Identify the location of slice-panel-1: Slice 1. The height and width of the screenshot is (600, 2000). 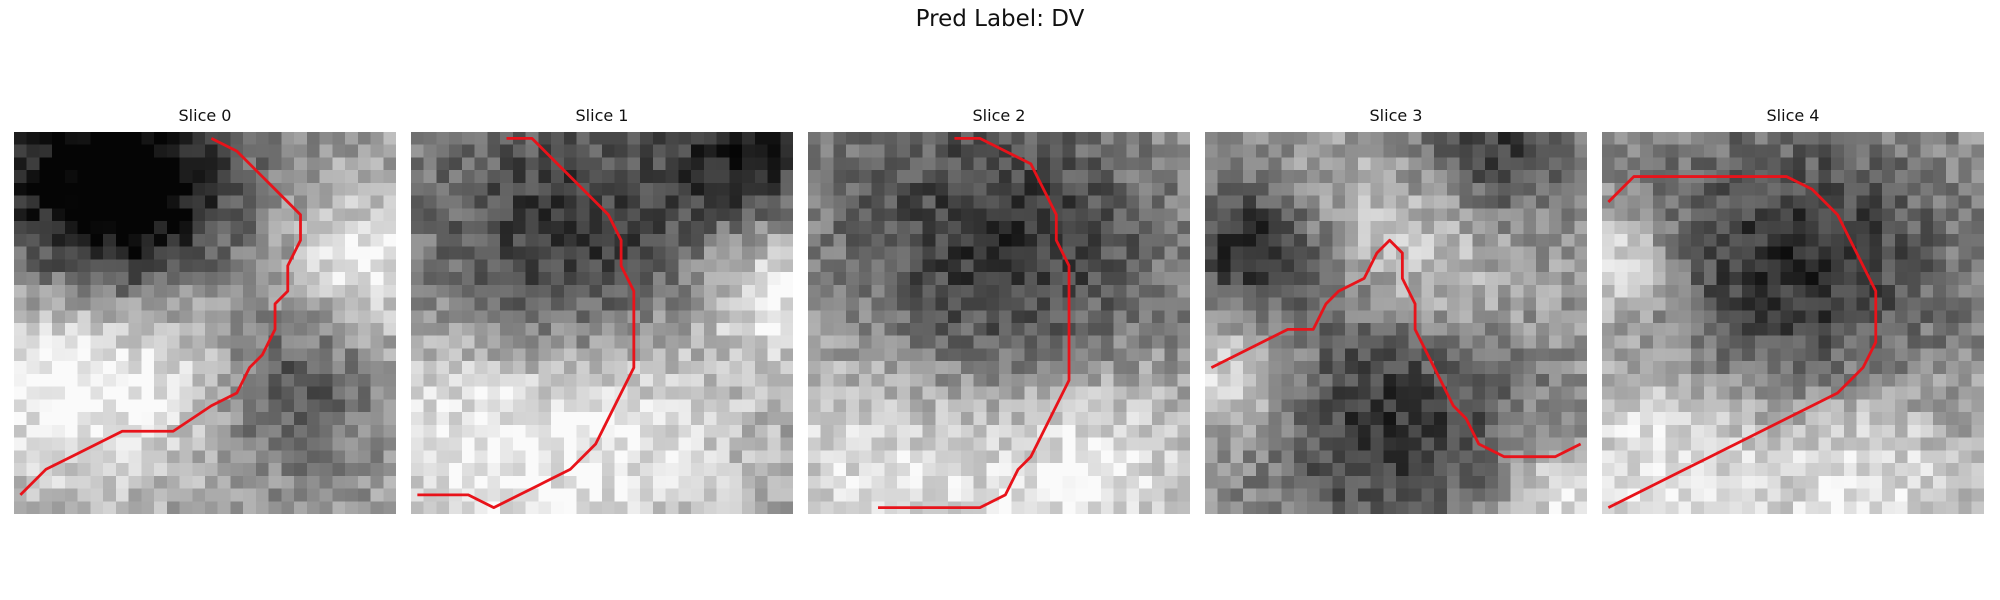
(602, 310).